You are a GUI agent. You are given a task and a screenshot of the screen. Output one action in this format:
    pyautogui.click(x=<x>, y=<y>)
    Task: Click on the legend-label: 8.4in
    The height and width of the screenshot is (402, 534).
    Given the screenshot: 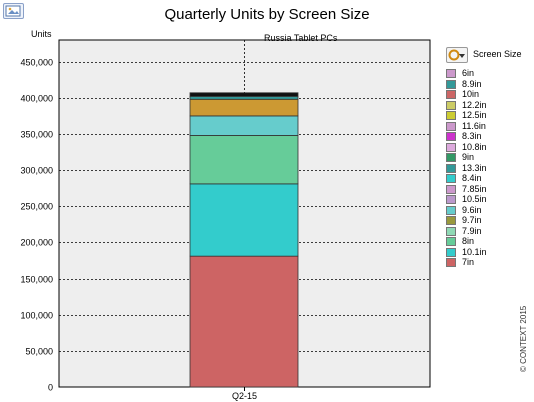 What is the action you would take?
    pyautogui.click(x=472, y=178)
    